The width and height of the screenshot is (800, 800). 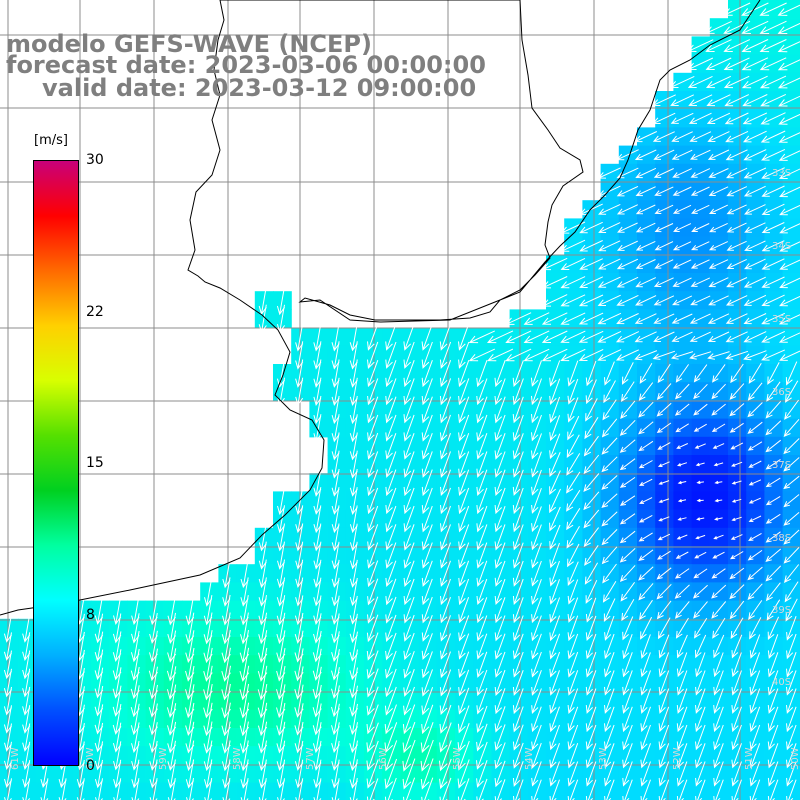 I want to click on latitude-label: 39S, so click(x=782, y=610).